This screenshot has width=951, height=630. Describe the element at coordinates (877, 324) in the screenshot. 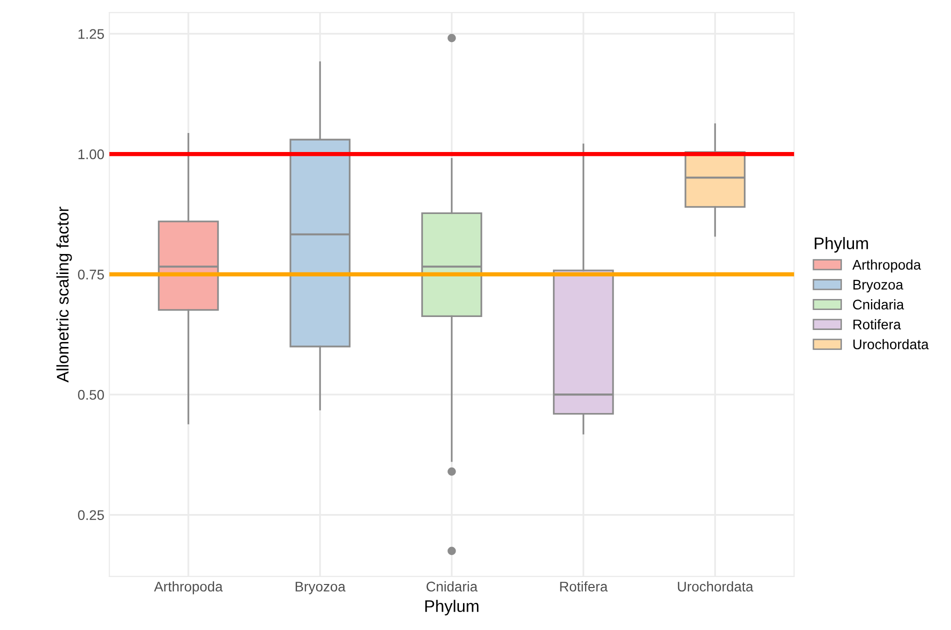

I see `legend-label: Rotifera` at that location.